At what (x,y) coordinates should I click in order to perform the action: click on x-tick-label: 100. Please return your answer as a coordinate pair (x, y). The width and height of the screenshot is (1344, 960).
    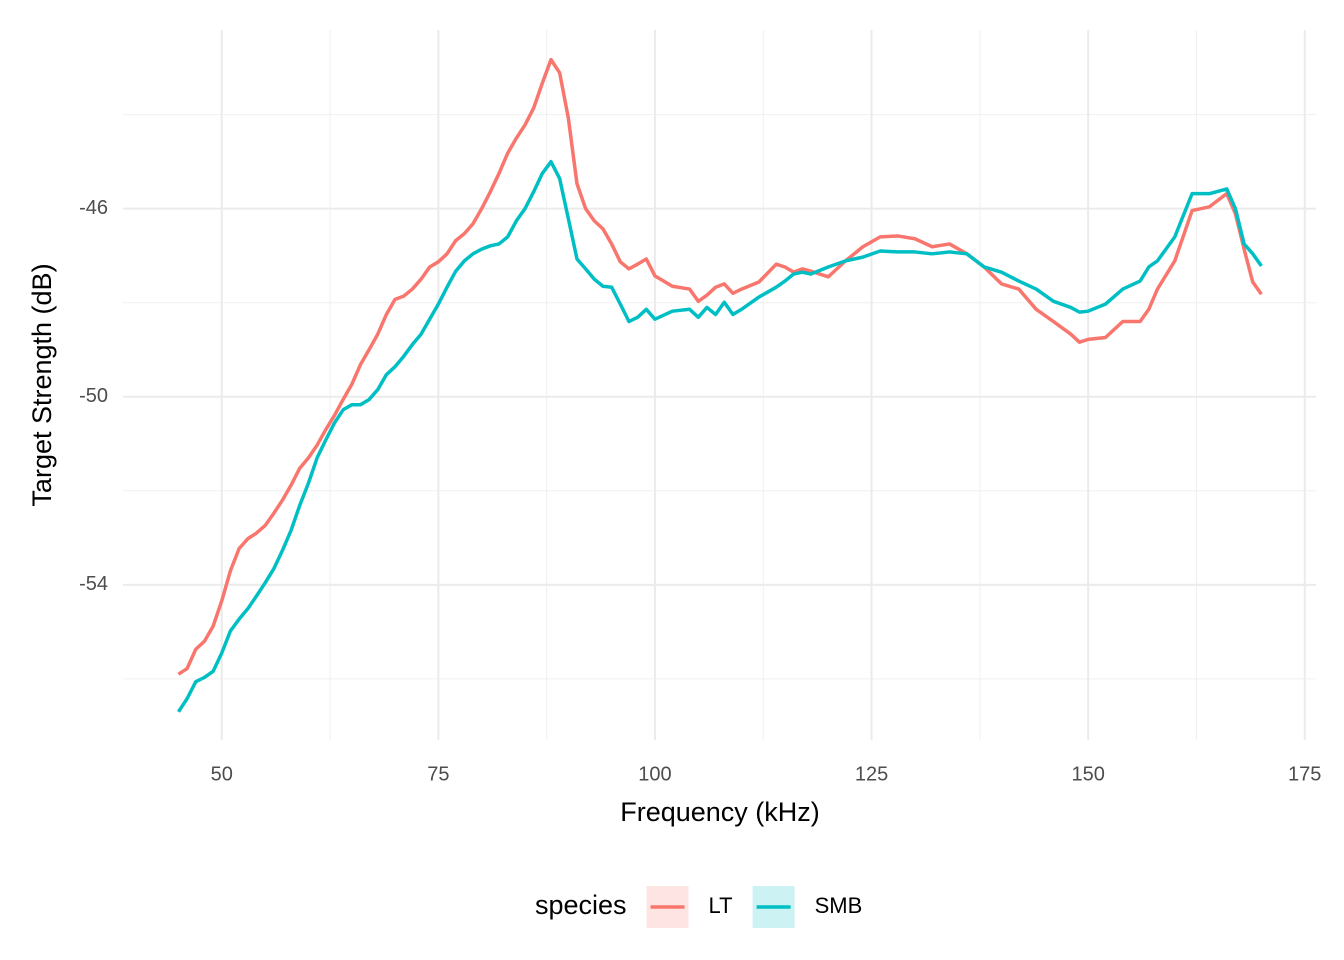
    Looking at the image, I should click on (654, 774).